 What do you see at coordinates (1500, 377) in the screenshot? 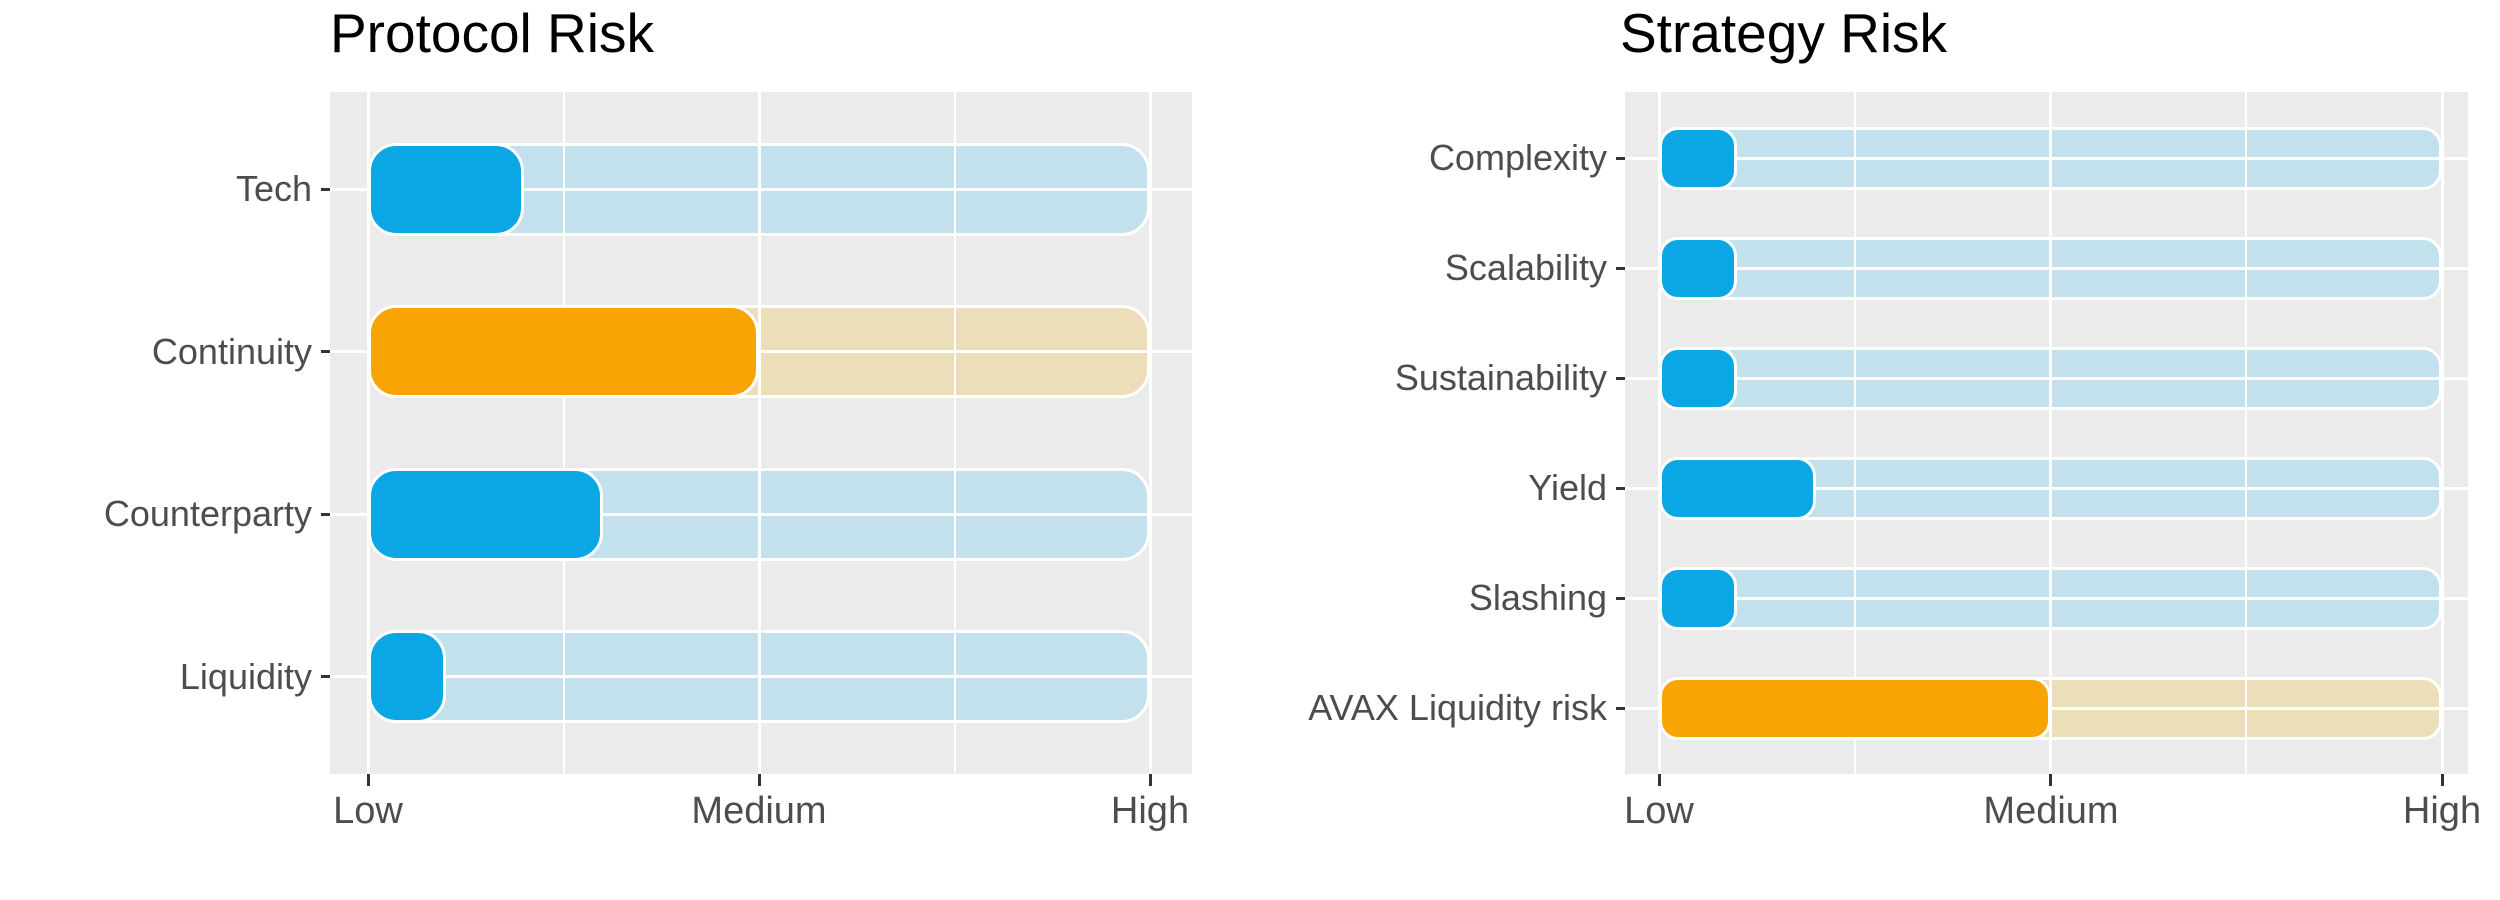
I see `category-label: Sustainability` at bounding box center [1500, 377].